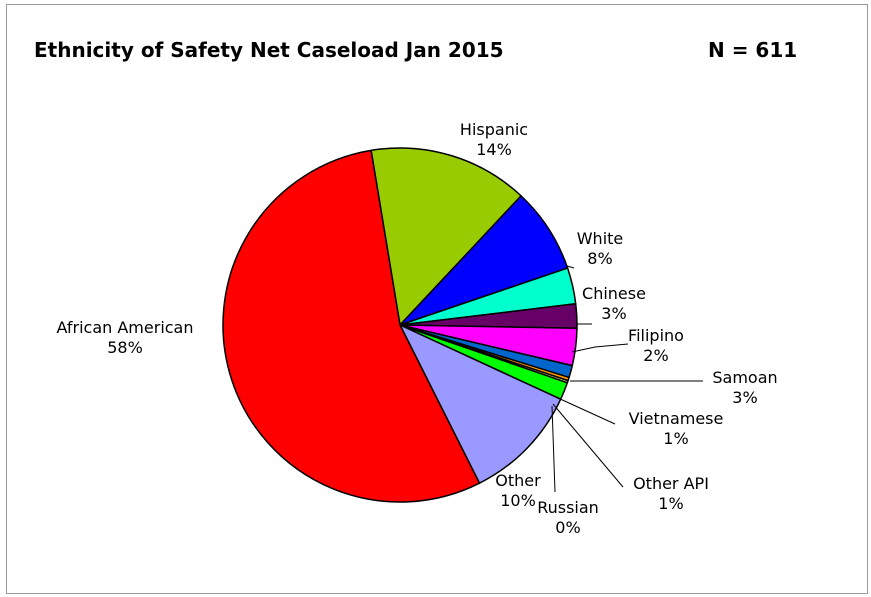  Describe the element at coordinates (753, 50) in the screenshot. I see `chart-subtitle: N = 611` at that location.